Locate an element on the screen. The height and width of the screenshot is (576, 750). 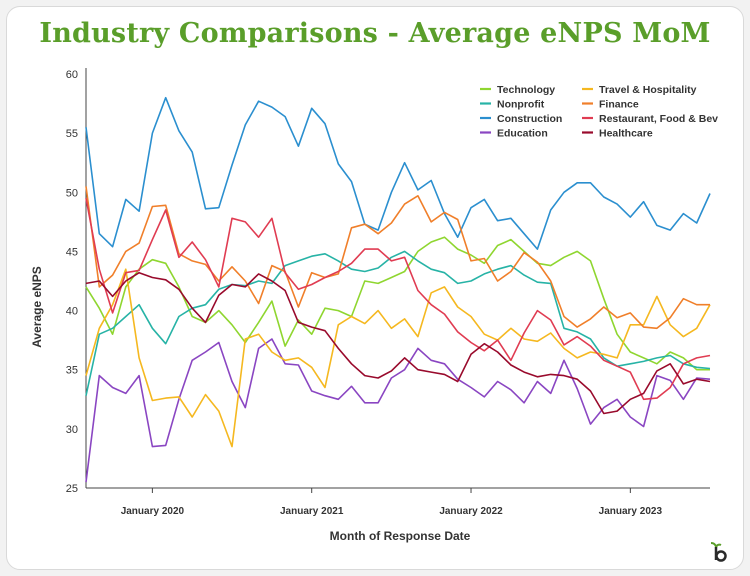
y-tick-label: 30 is located at coordinates (72, 430).